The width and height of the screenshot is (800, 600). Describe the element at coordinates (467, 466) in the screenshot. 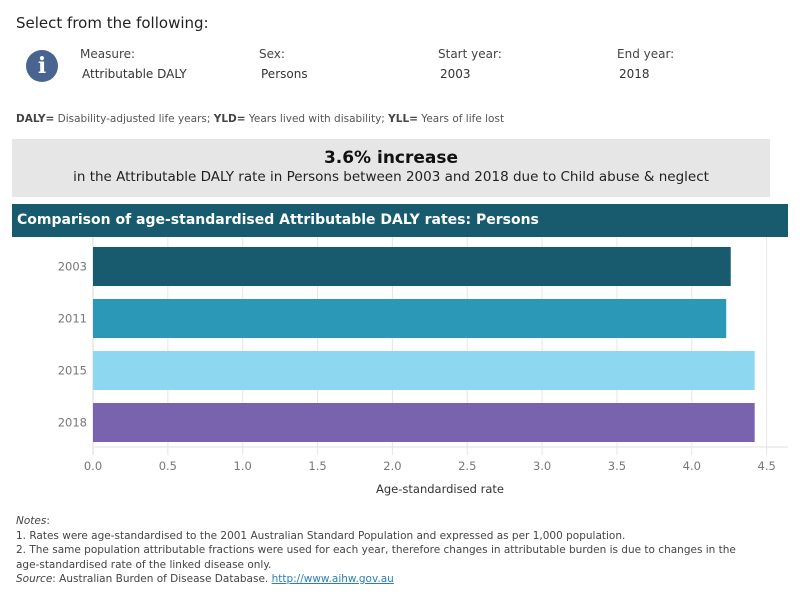

I see `x-tick-label: 2.5` at that location.